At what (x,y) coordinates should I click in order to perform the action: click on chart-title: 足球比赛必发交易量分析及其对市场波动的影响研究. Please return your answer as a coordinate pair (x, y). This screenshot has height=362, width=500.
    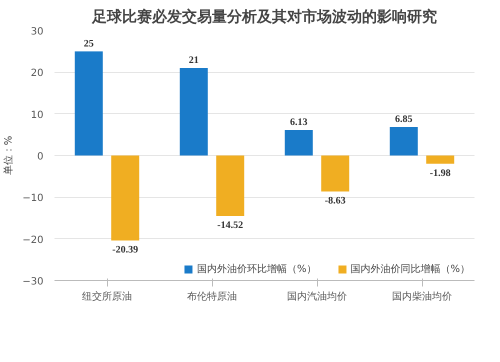
    Looking at the image, I should click on (264, 17).